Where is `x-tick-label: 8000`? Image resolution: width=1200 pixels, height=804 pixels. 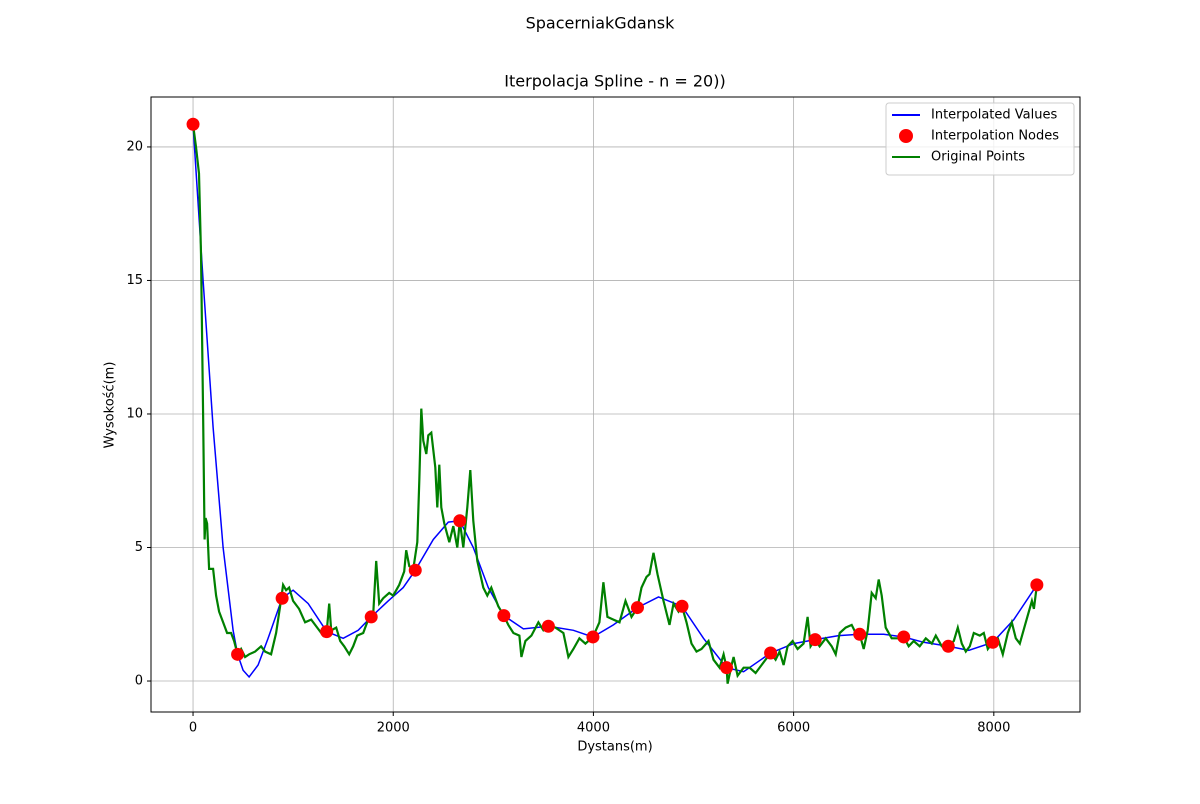
x-tick-label: 8000 is located at coordinates (993, 728).